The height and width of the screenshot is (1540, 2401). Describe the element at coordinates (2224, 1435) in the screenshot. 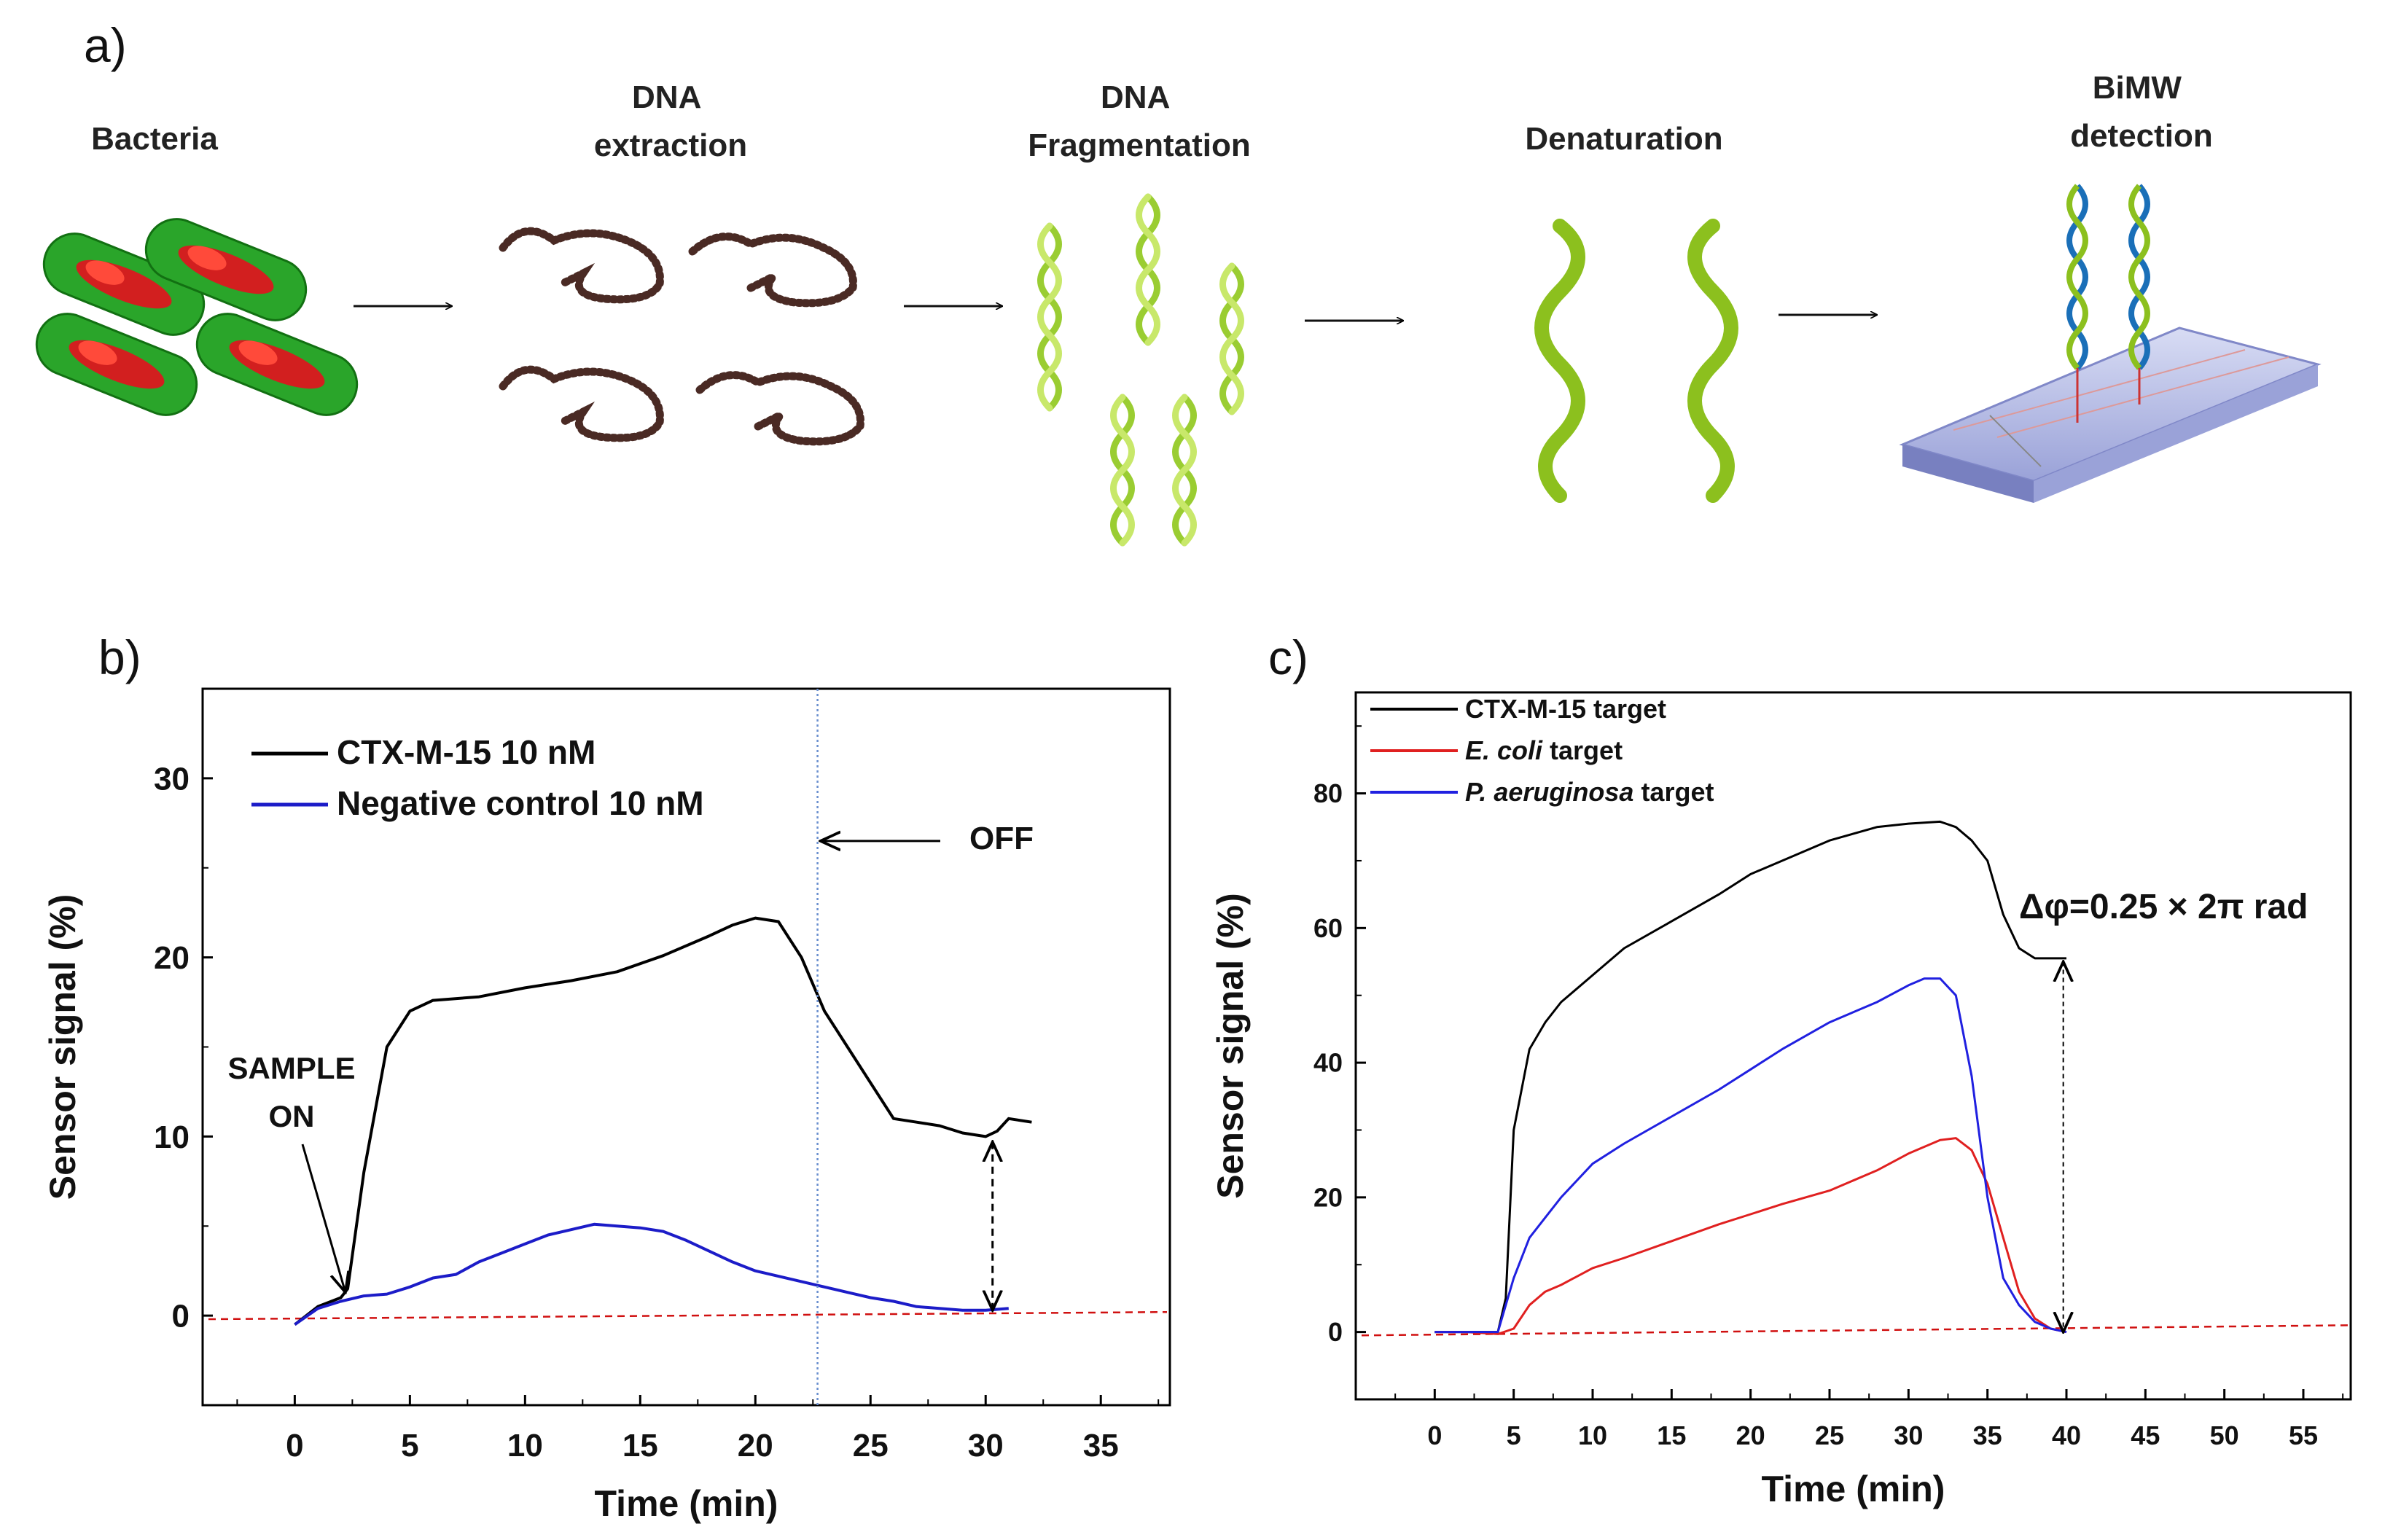

I see `x-tick-label: 50` at that location.